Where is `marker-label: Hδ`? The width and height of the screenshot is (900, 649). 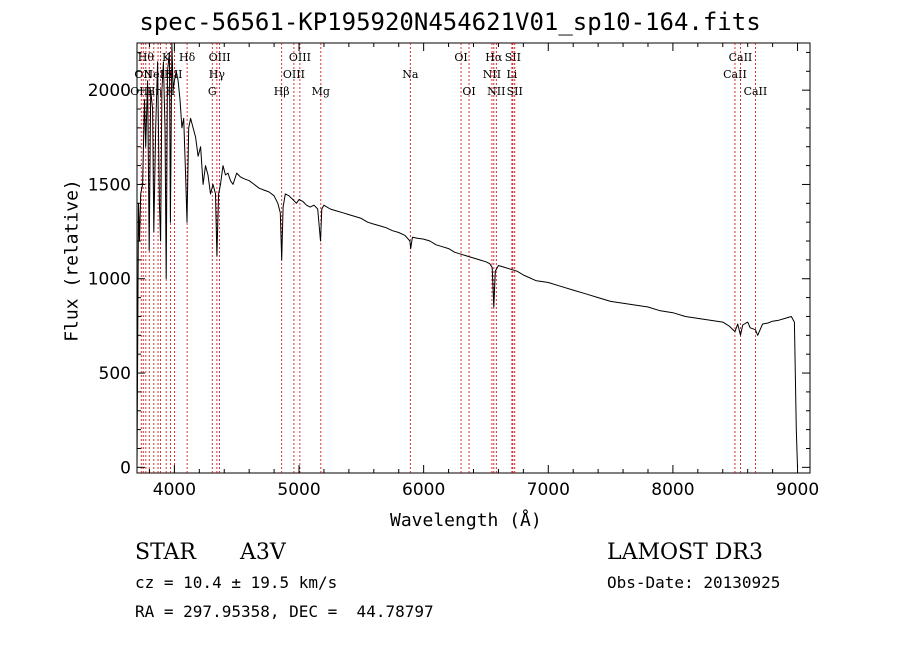 marker-label: Hδ is located at coordinates (187, 57).